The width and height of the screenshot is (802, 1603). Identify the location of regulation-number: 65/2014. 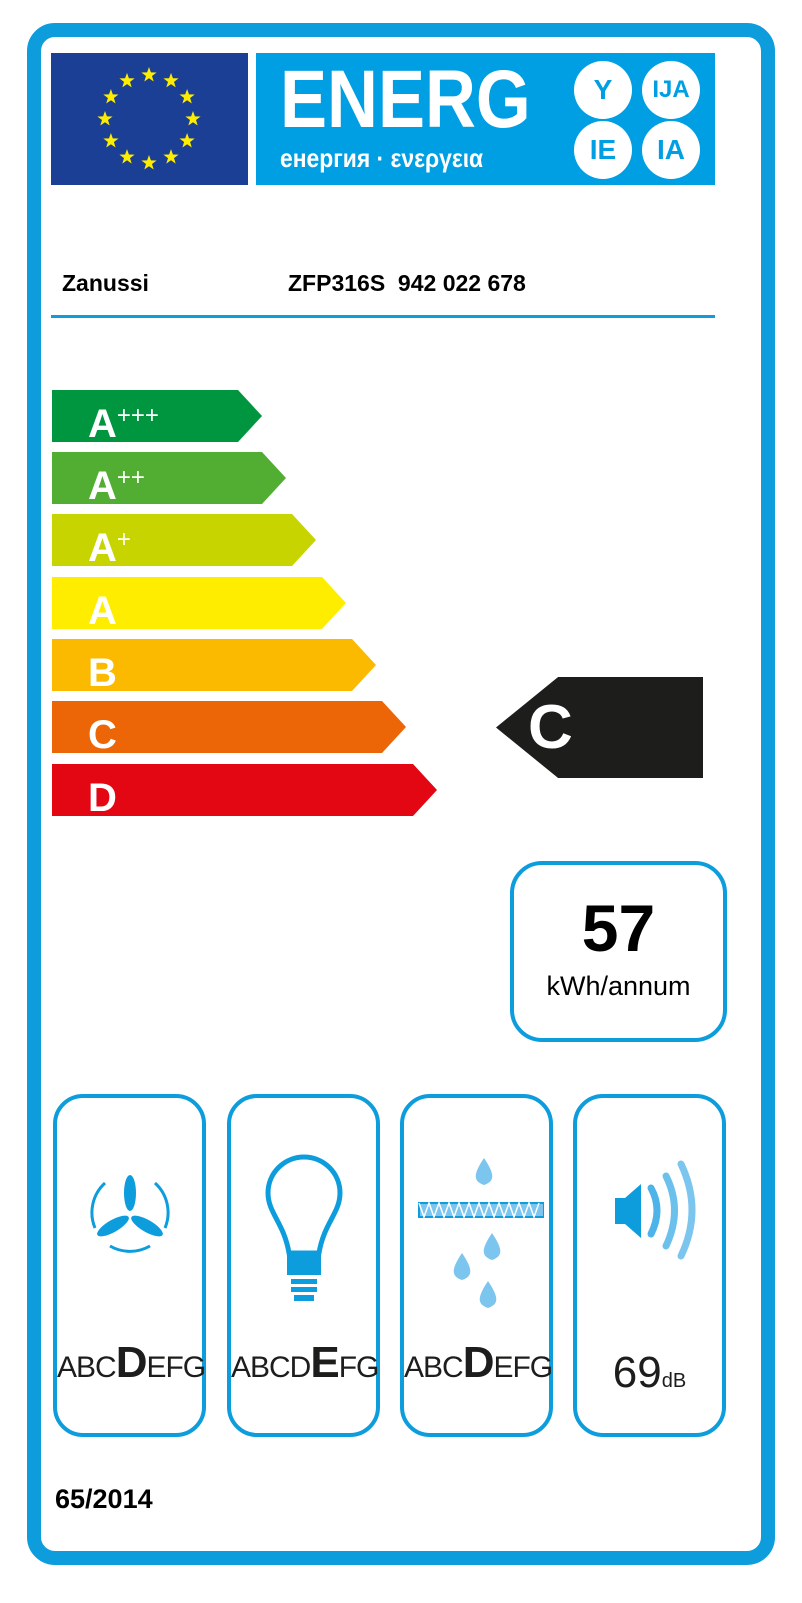
(104, 1499).